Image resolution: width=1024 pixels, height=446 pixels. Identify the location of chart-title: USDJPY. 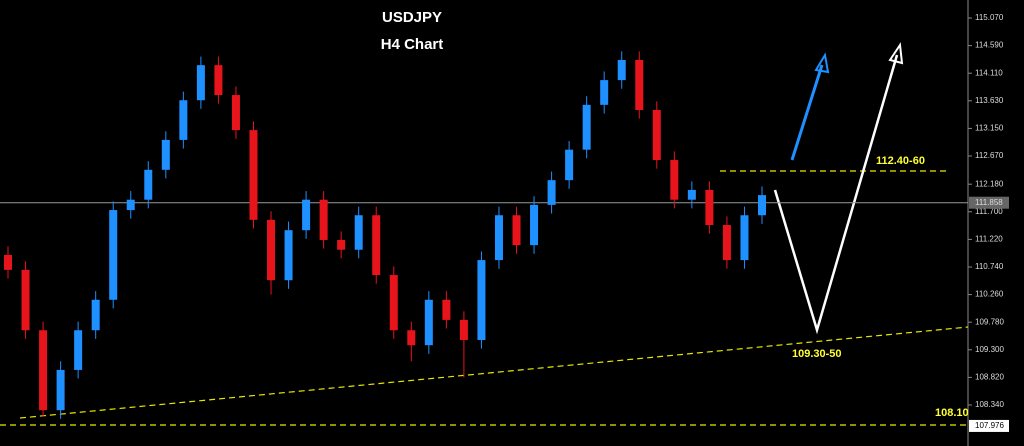
(412, 17).